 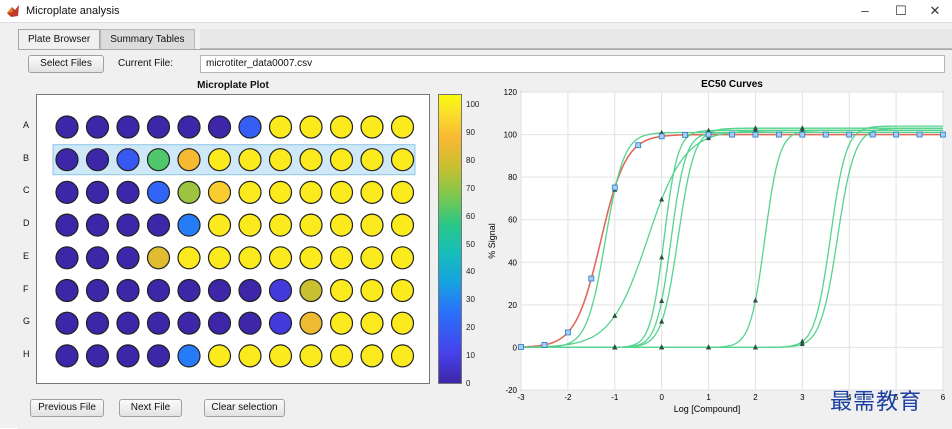 I want to click on minimize-button: –, so click(x=865, y=10).